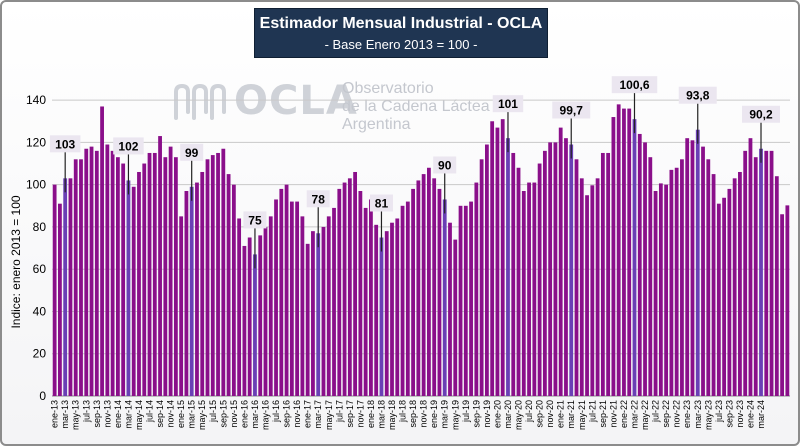 This screenshot has width=800, height=446. I want to click on x-tick-label: ene-20, so click(497, 414).